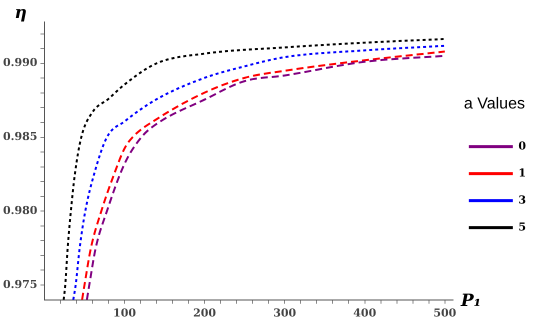 The width and height of the screenshot is (540, 323). Describe the element at coordinates (285, 313) in the screenshot. I see `x-tick-label: 300` at that location.